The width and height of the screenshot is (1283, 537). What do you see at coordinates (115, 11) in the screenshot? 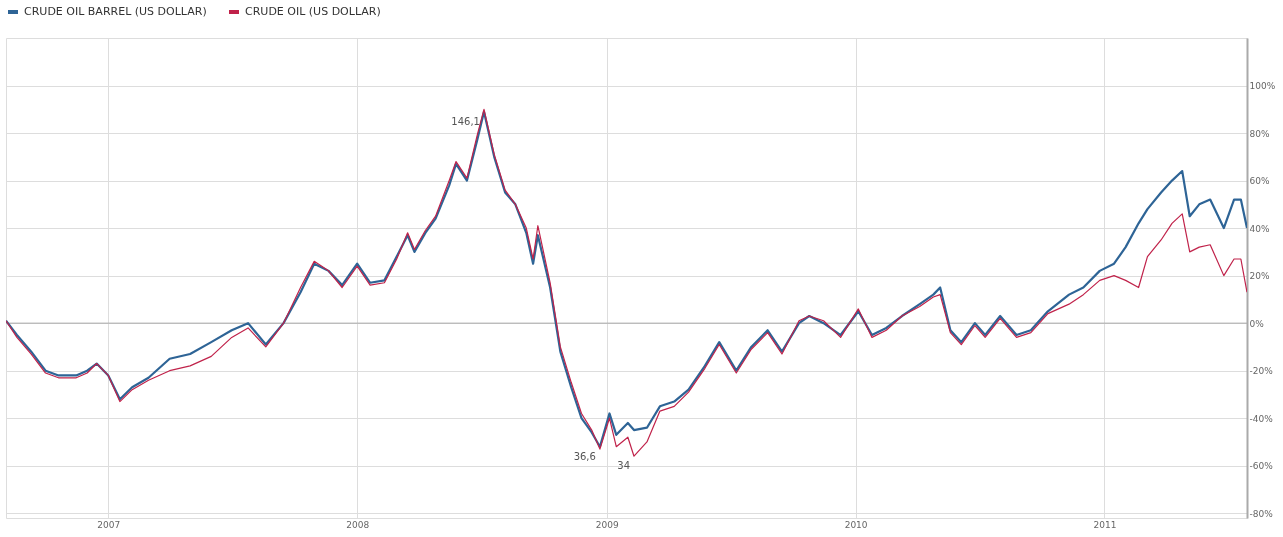
I see `legend-label: CRUDE OIL BARREL (US DOLLAR)` at bounding box center [115, 11].